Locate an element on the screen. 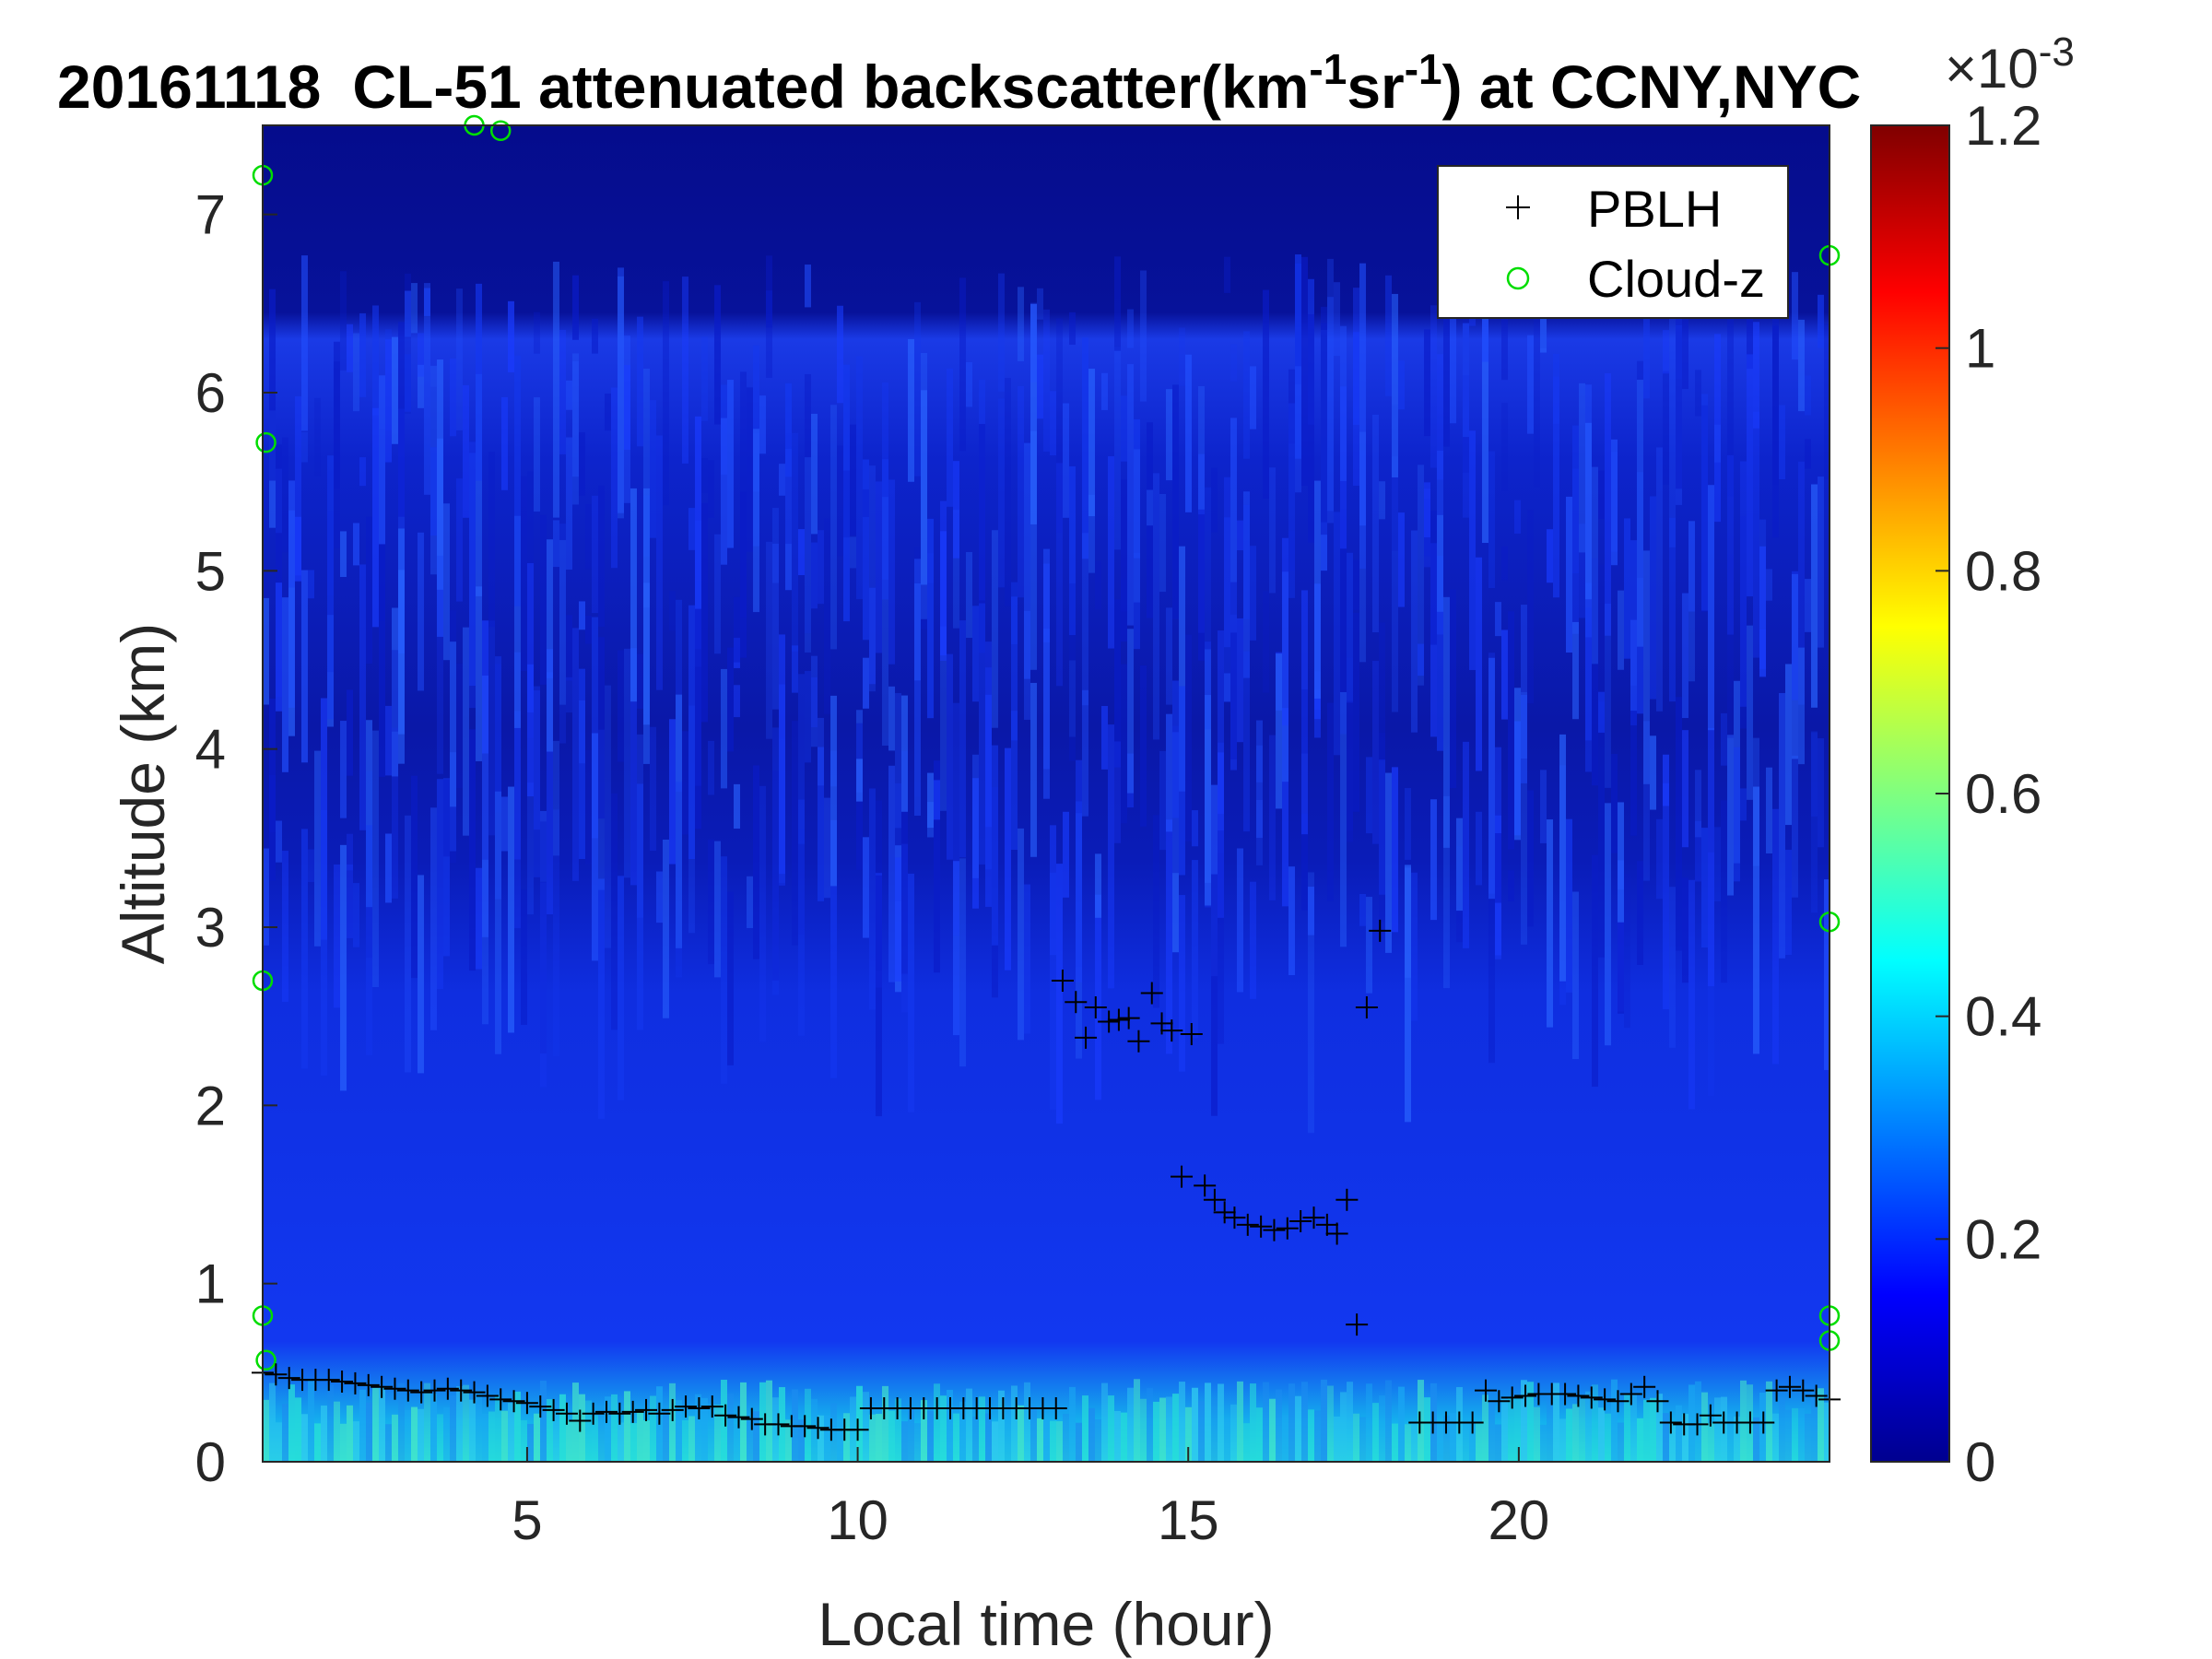 Image resolution: width=2212 pixels, height=1659 pixels. colorbar-tick-label: 0.6 is located at coordinates (2003, 794).